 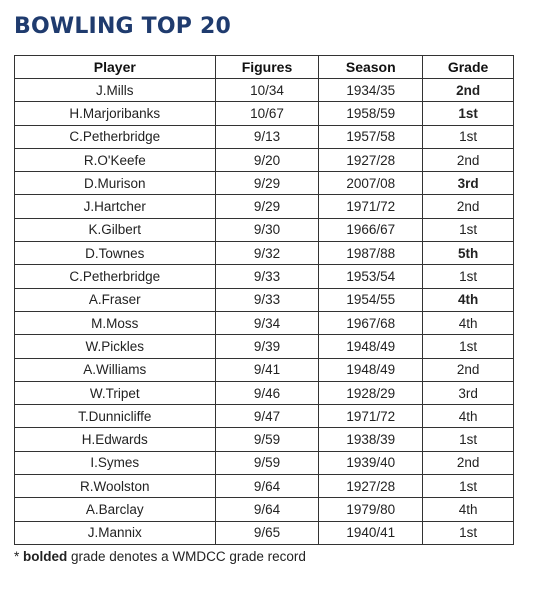 I want to click on table-row: K.Gilbert 9/30 1966/67 1st, so click(x=264, y=230).